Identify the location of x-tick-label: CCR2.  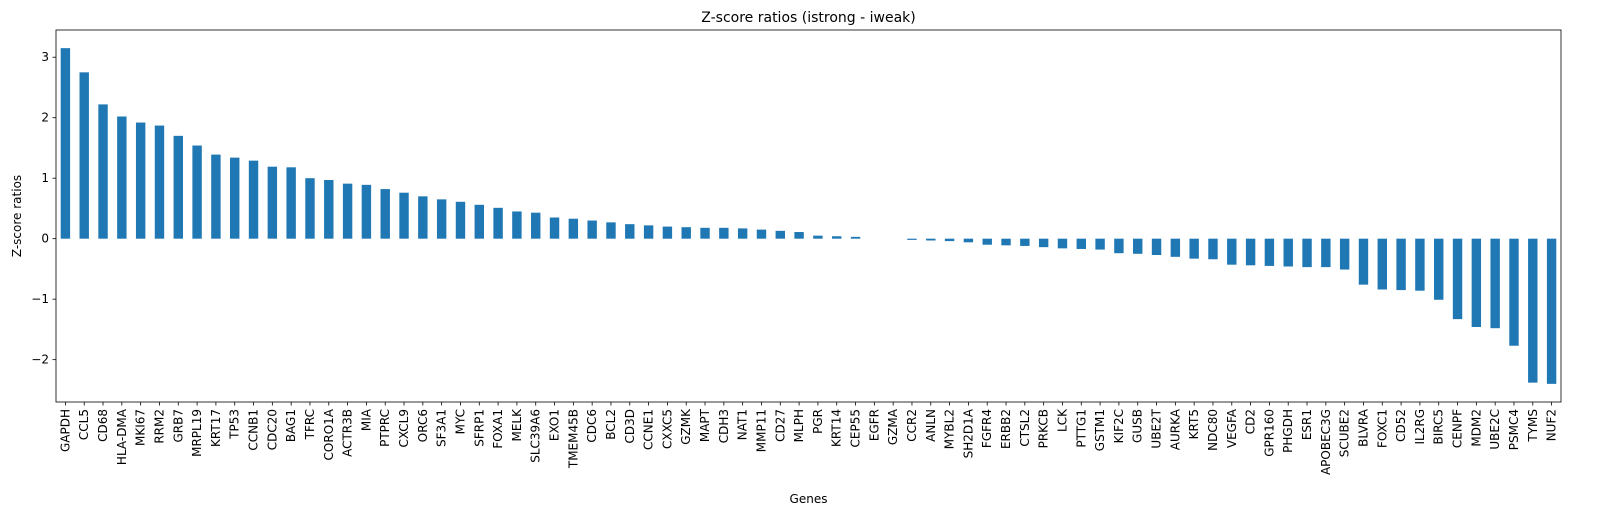
(912, 425).